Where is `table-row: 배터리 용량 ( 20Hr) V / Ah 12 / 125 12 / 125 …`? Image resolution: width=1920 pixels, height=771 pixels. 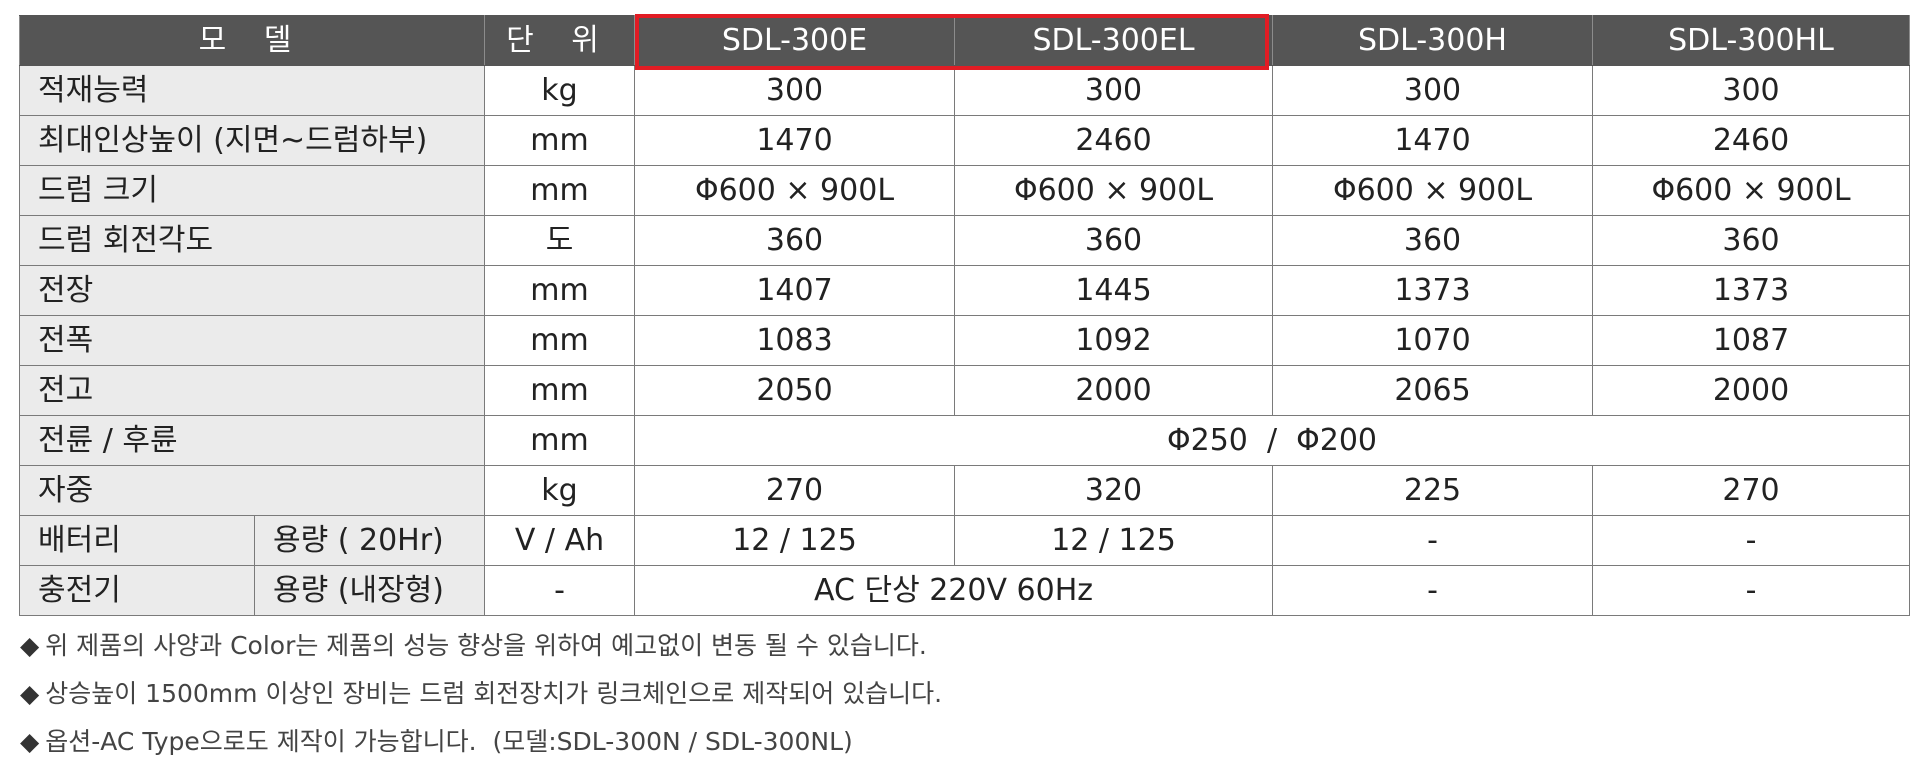
table-row: 배터리 용량 ( 20Hr) V / Ah 12 / 125 12 / 125 … is located at coordinates (964, 540).